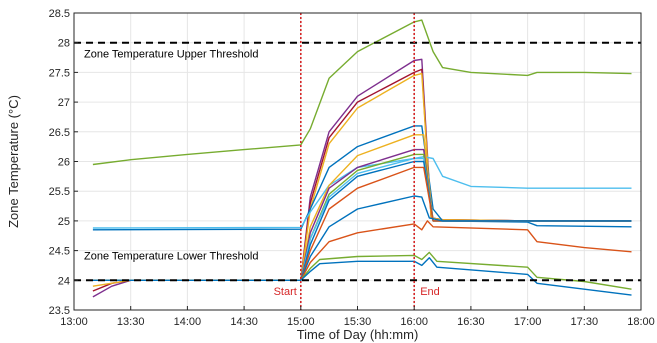 Image resolution: width=657 pixels, height=343 pixels. I want to click on x-tick-label: 14:30, so click(244, 322).